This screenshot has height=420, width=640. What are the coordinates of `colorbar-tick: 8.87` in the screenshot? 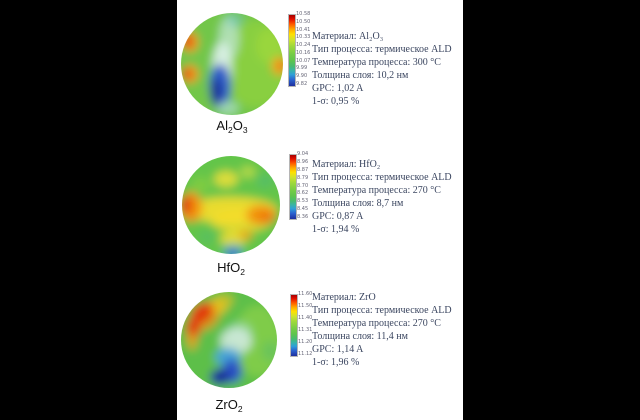 It's located at (303, 169).